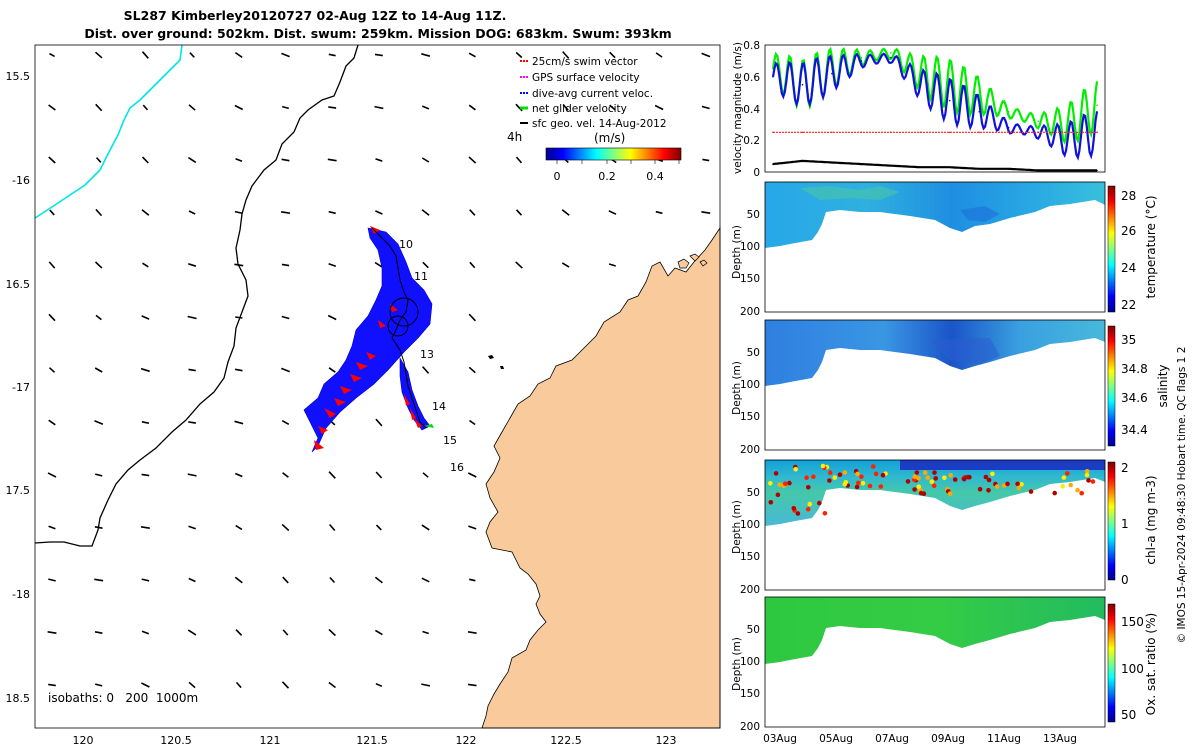 The image size is (1200, 750). What do you see at coordinates (18, 76) in the screenshot?
I see `y-tick: 15.5` at bounding box center [18, 76].